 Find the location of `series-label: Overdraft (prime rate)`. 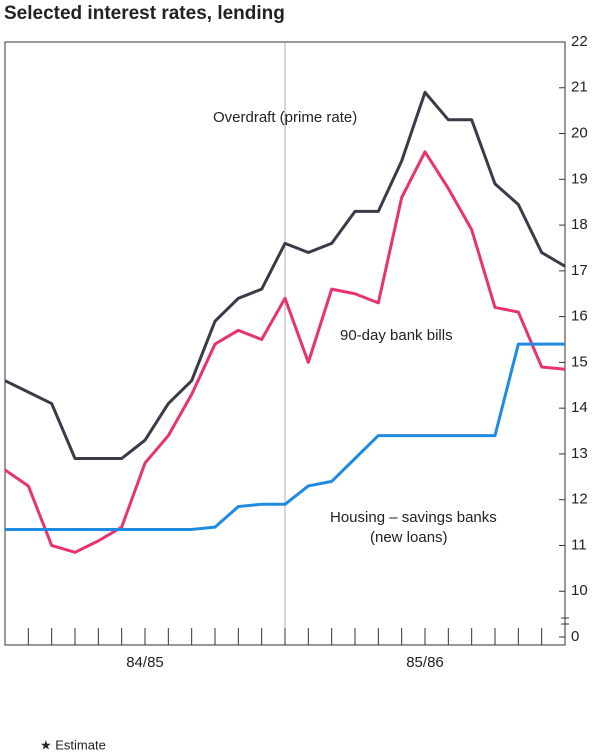

series-label: Overdraft (prime rate) is located at coordinates (285, 117).